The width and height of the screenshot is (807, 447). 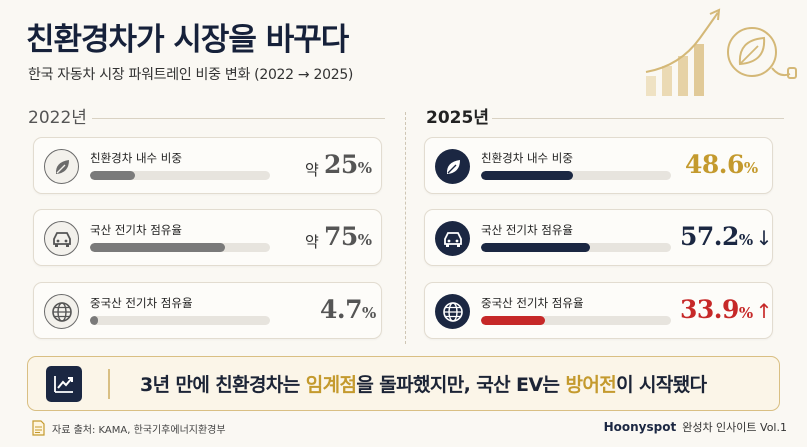 What do you see at coordinates (734, 427) in the screenshot?
I see `series-name: 완성차 인사이트 Vol.1` at bounding box center [734, 427].